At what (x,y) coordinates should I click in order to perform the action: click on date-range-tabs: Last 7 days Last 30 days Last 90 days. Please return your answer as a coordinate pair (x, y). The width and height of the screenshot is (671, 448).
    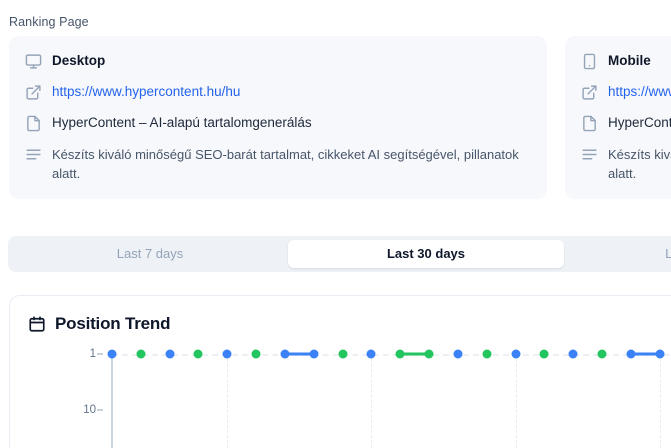
    Looking at the image, I should click on (339, 254).